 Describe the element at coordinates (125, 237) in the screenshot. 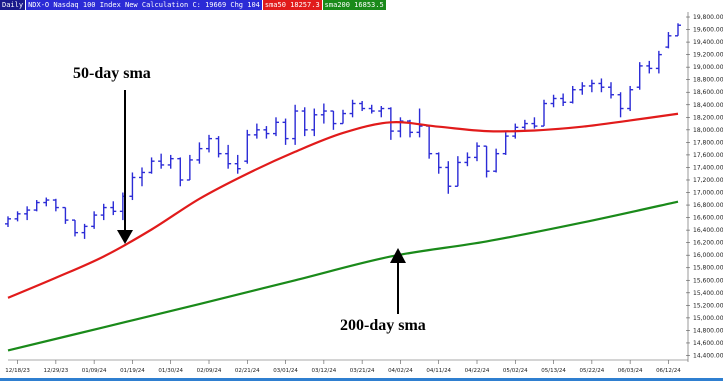

I see `sma50-arrow-head` at that location.